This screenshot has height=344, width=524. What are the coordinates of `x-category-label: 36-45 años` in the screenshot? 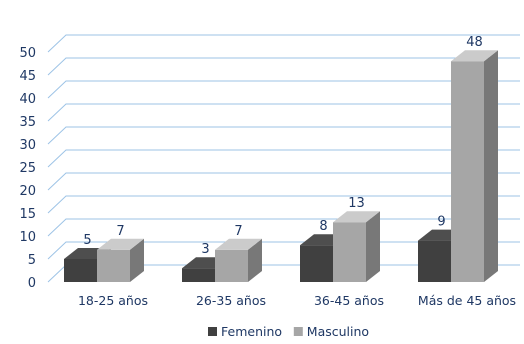 It's located at (349, 300).